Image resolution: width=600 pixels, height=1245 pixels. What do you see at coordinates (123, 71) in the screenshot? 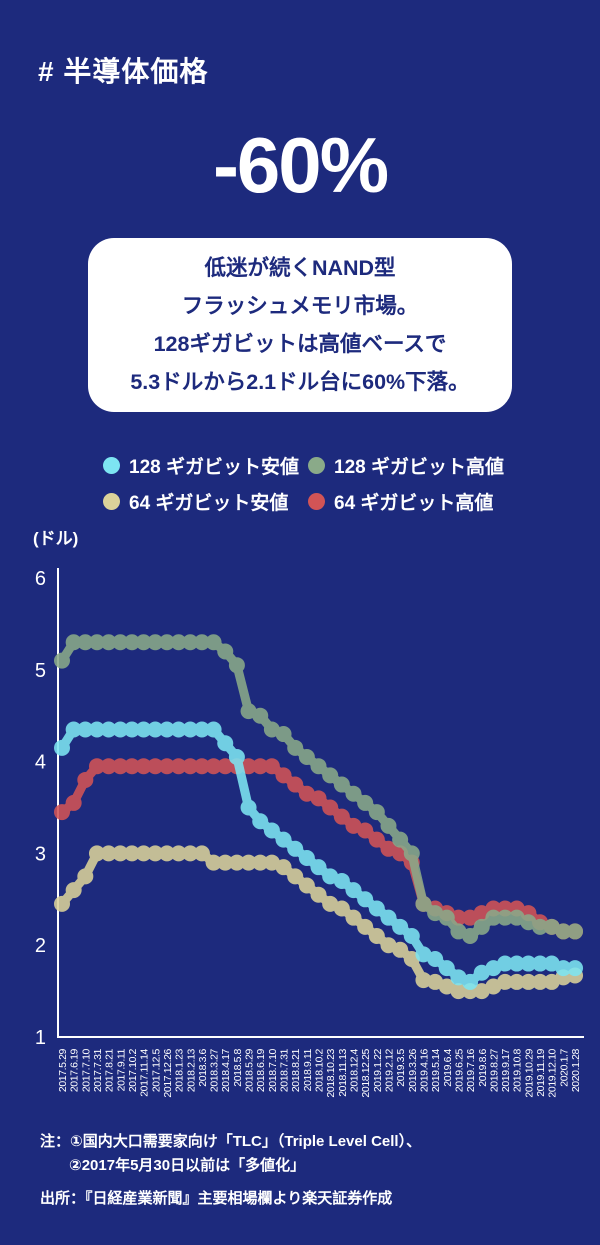
I see `page-title: # 半導体価格` at bounding box center [123, 71].